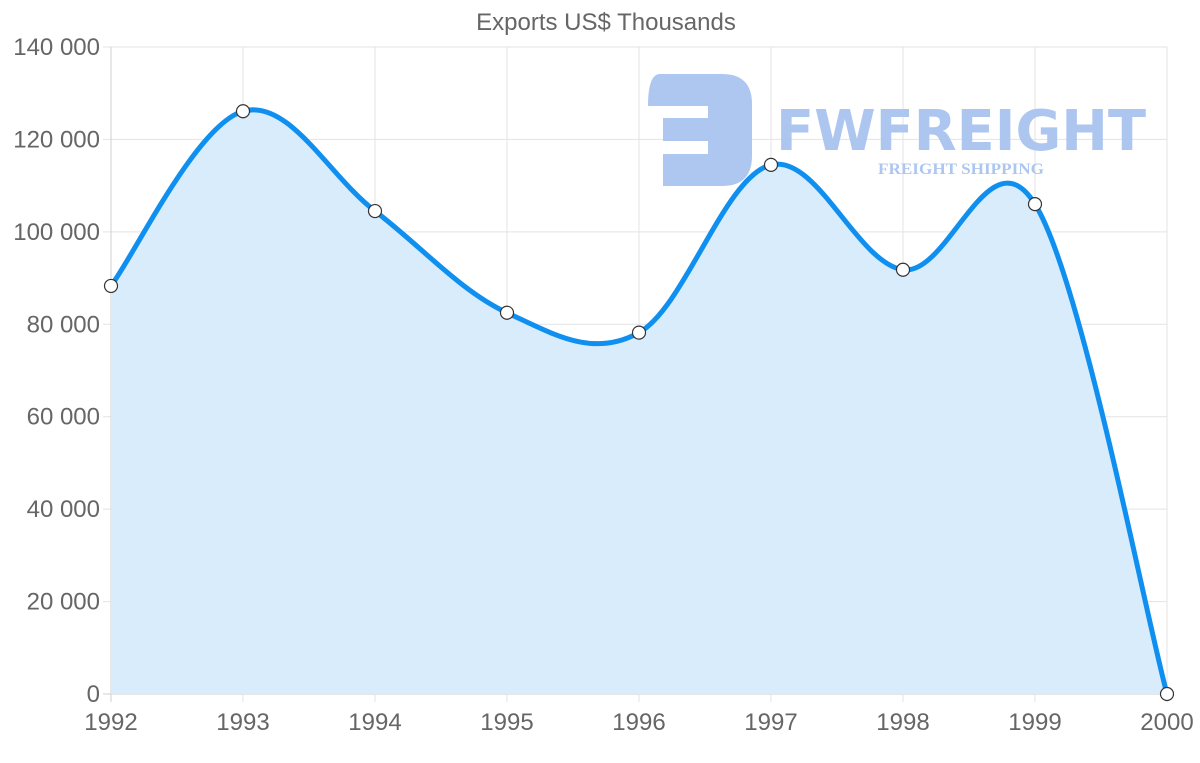  I want to click on y-tick-label: 0, so click(93, 694).